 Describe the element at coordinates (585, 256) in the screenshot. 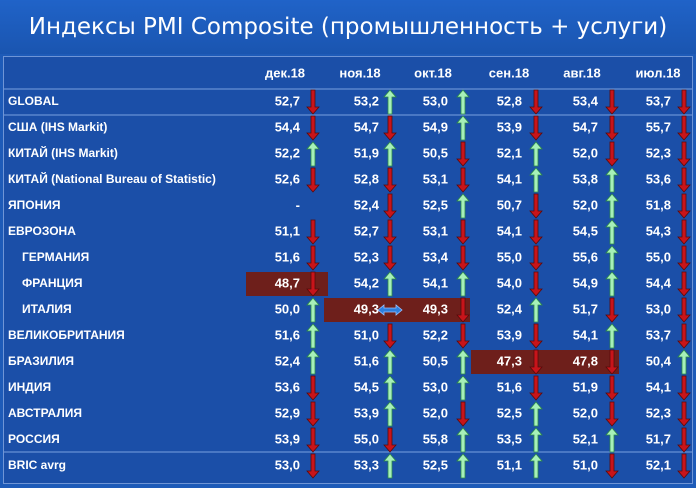

I see `value-cell: 55,6` at that location.